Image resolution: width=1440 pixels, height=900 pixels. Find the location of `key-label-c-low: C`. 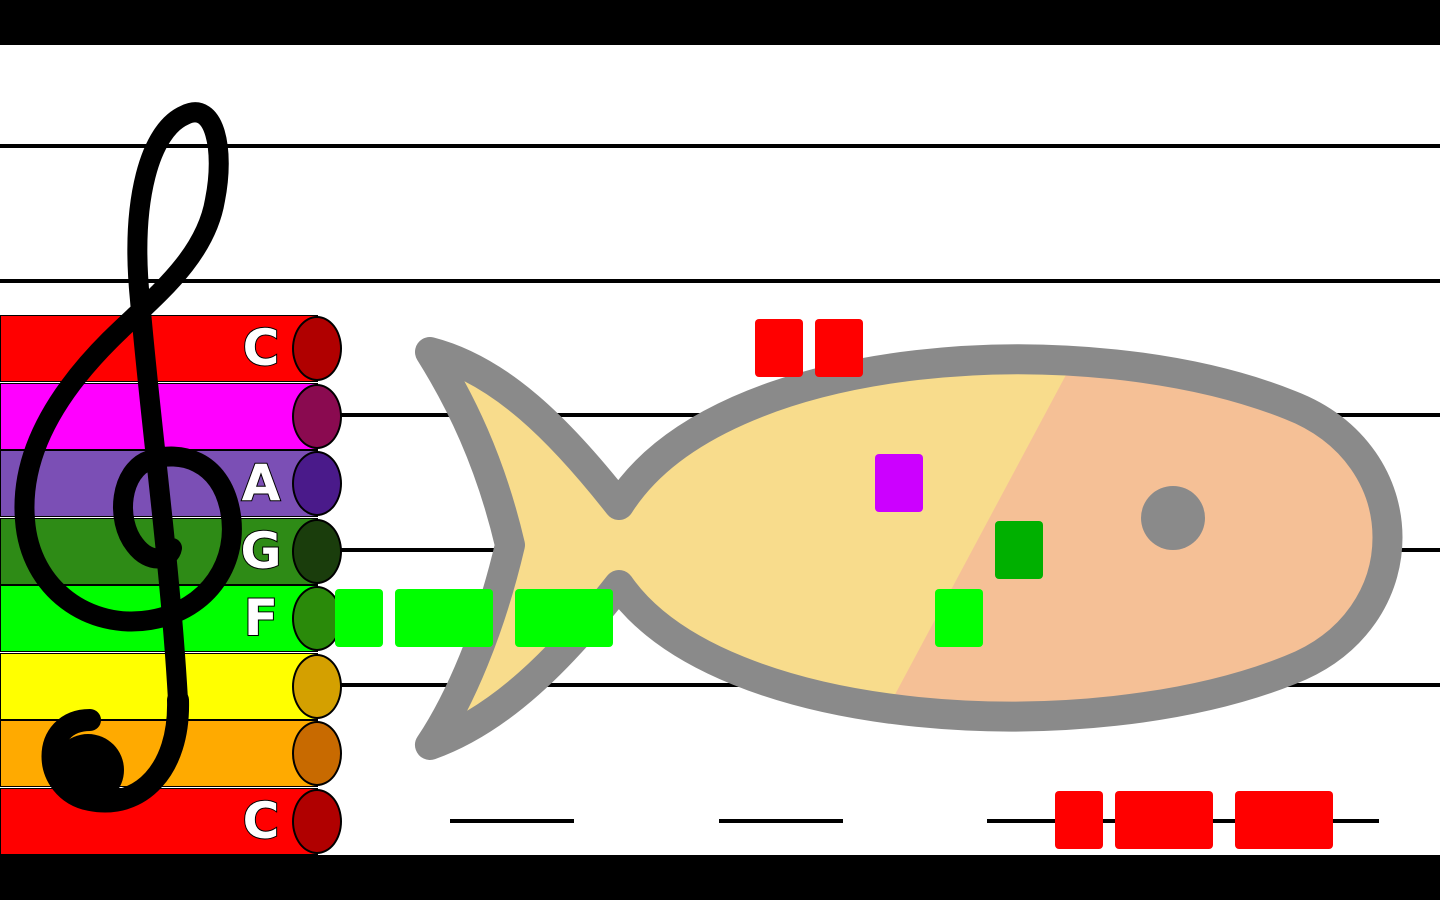

key-label-c-low: C is located at coordinates (261, 821).